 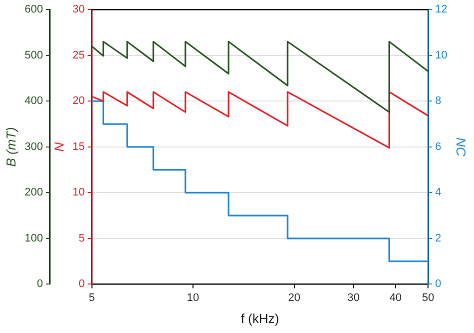 What do you see at coordinates (33, 238) in the screenshot?
I see `y-tick-label: 100` at bounding box center [33, 238].